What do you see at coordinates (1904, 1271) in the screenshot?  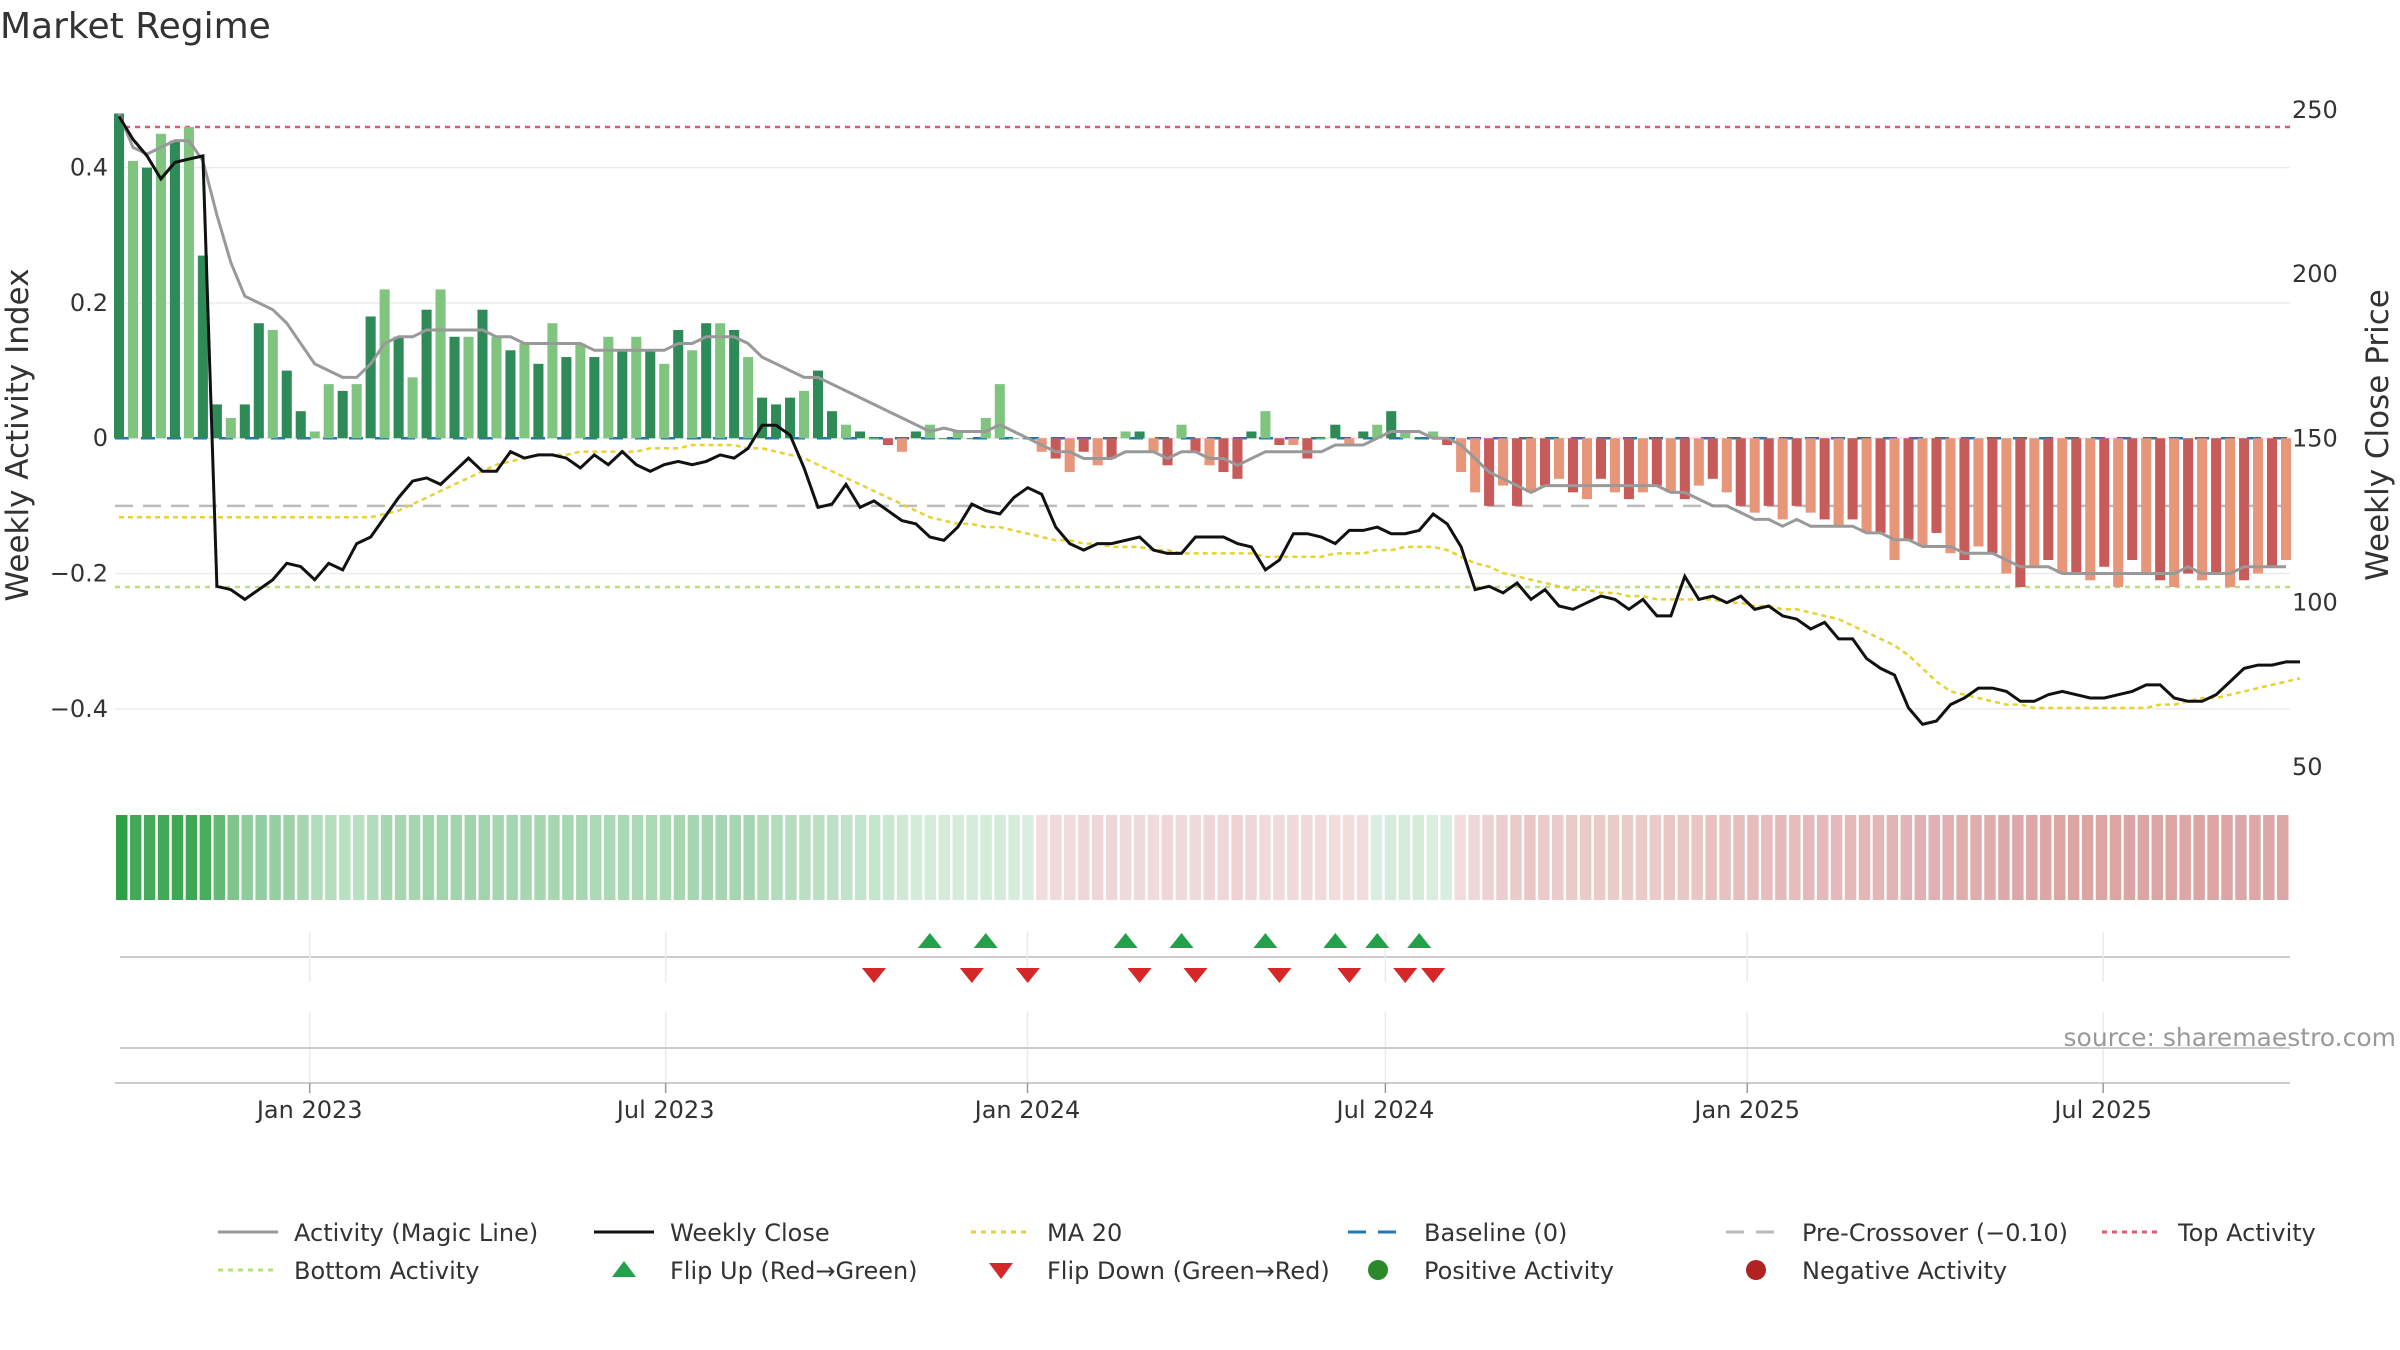 I see `legend-label: Negative Activity` at bounding box center [1904, 1271].